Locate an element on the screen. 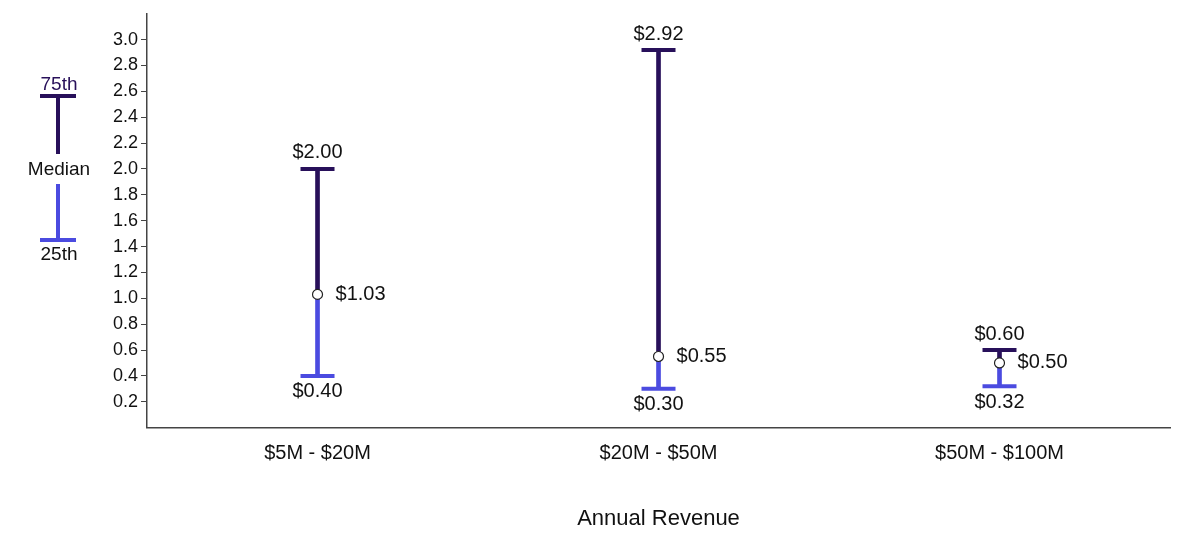 The image size is (1185, 546). data-label: $0.50 is located at coordinates (1042, 361).